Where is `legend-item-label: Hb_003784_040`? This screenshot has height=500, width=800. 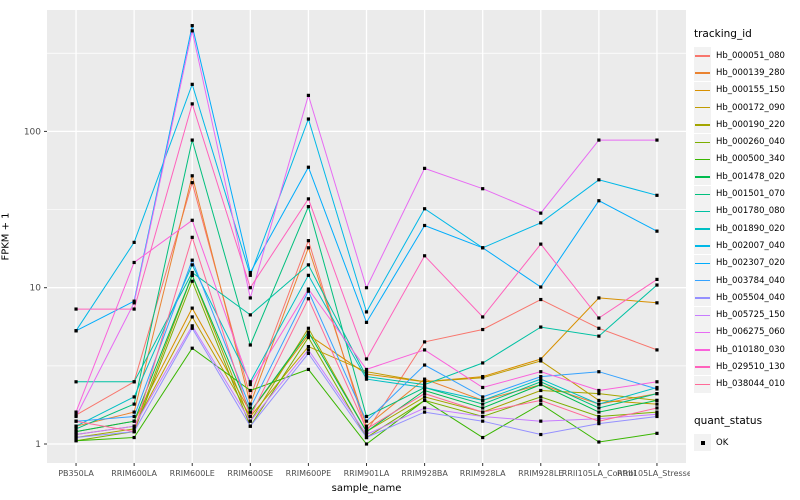 legend-item-label: Hb_003784_040 is located at coordinates (750, 280).